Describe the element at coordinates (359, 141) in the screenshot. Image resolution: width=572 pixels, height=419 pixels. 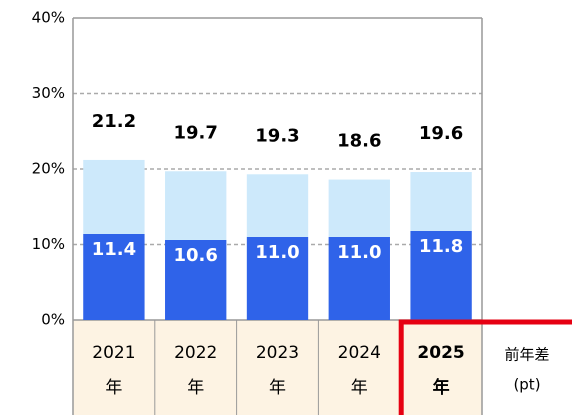
I see `total-label: 18.6` at that location.